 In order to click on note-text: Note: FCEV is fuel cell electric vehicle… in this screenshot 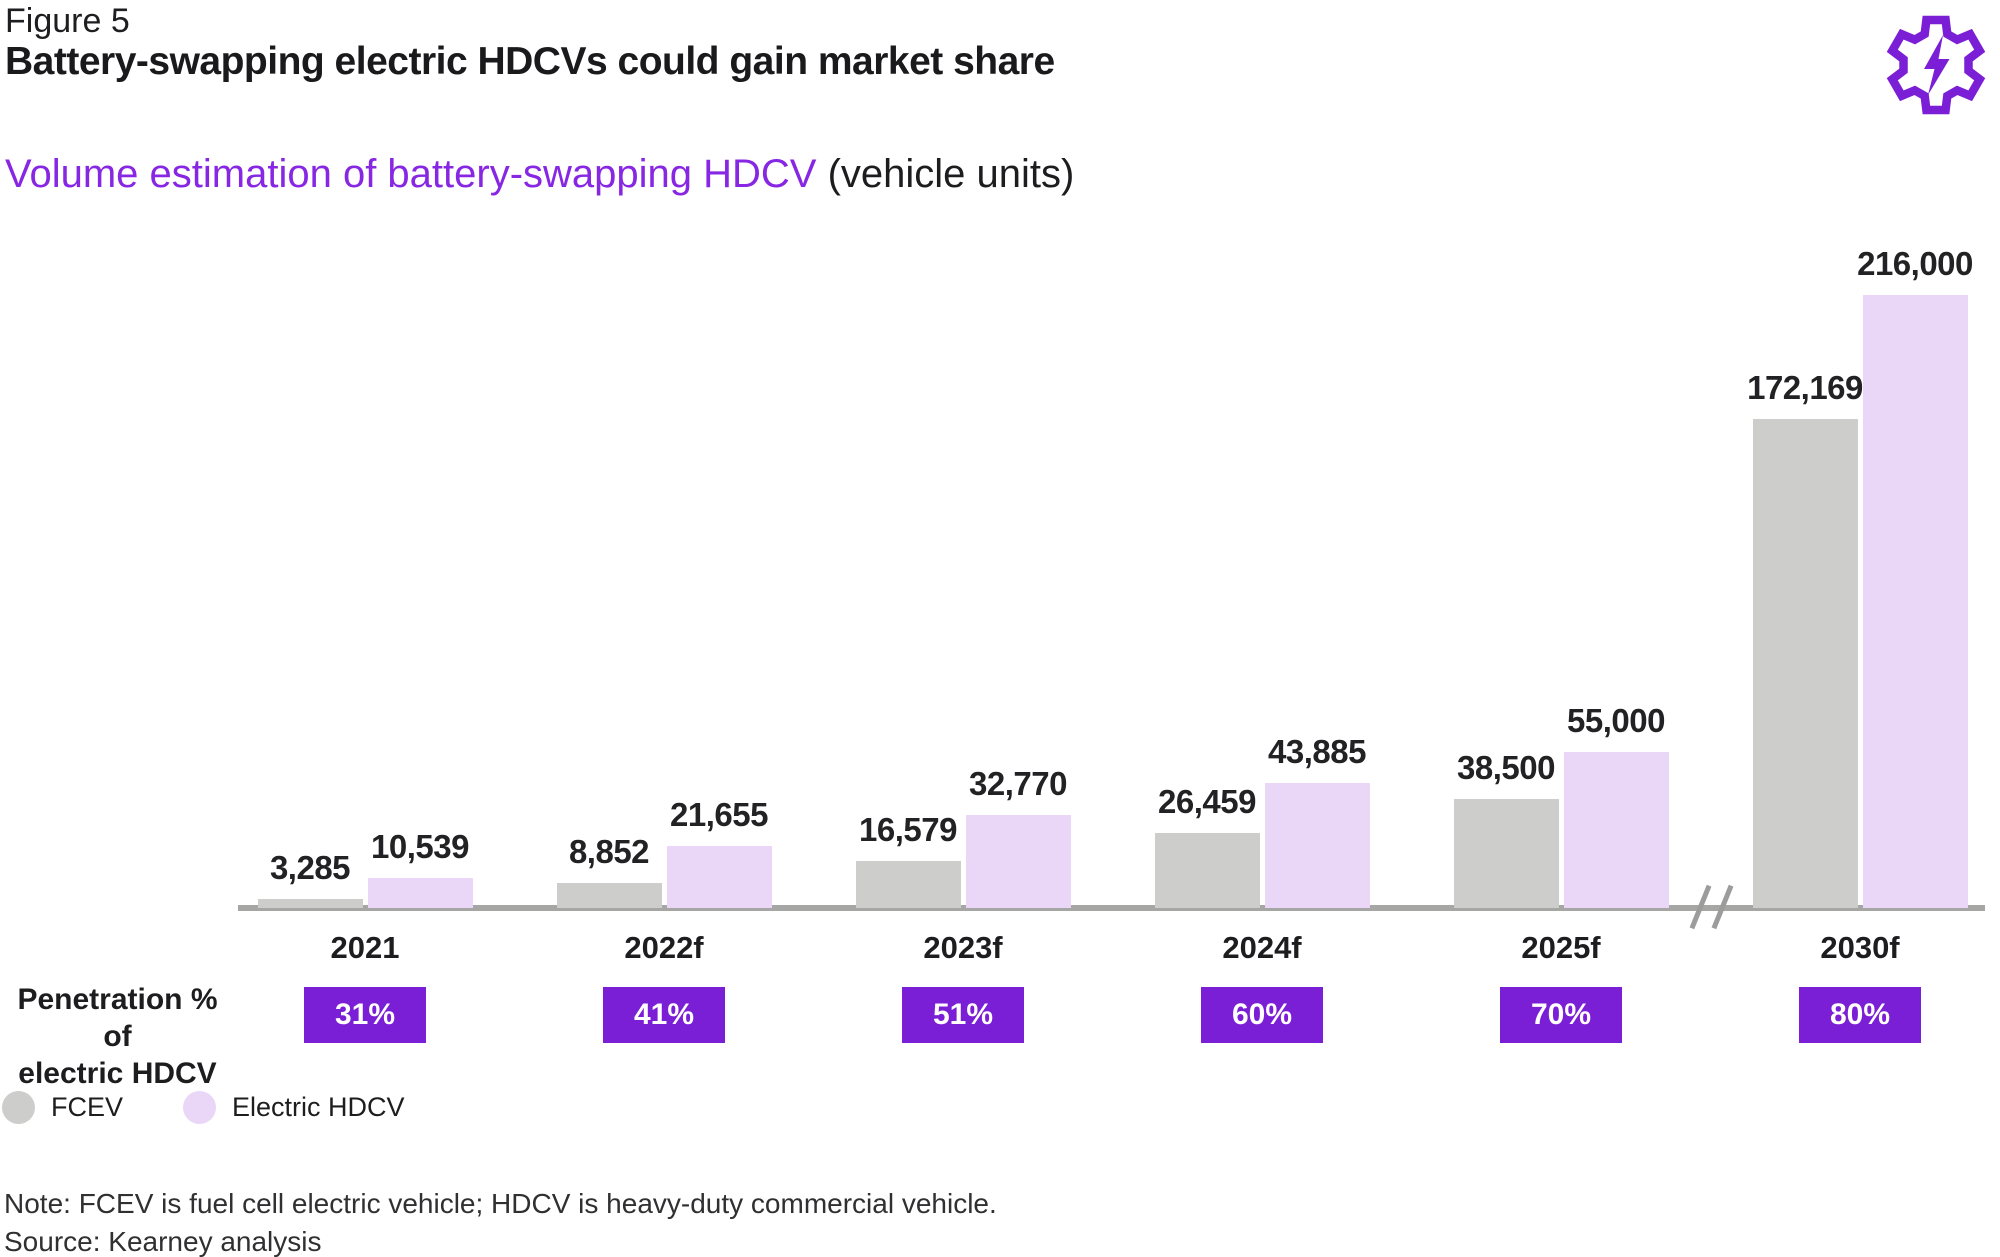, I will do `click(500, 1203)`.